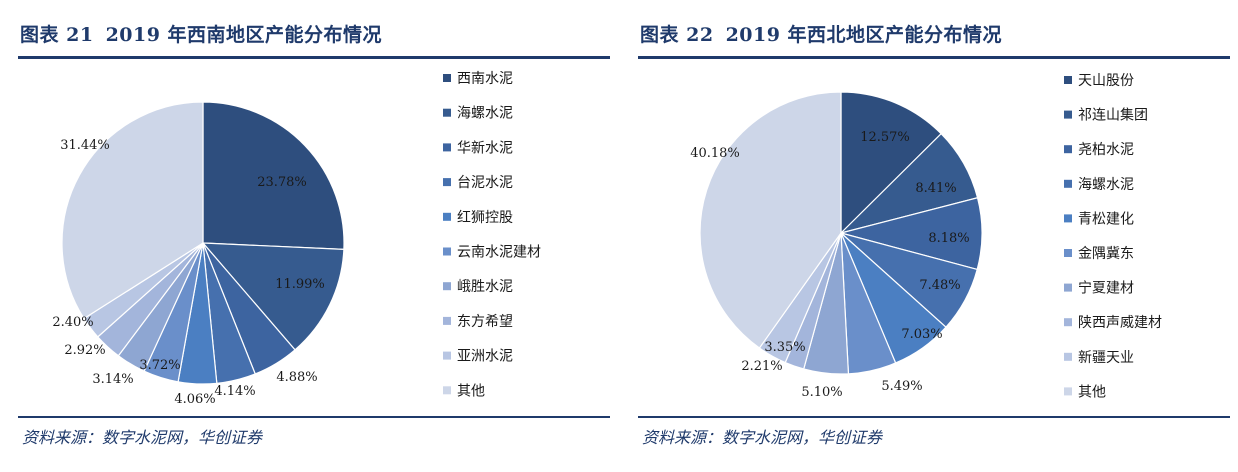 The height and width of the screenshot is (472, 1238). Describe the element at coordinates (234, 391) in the screenshot. I see `slice-data-label: 4.14%` at that location.